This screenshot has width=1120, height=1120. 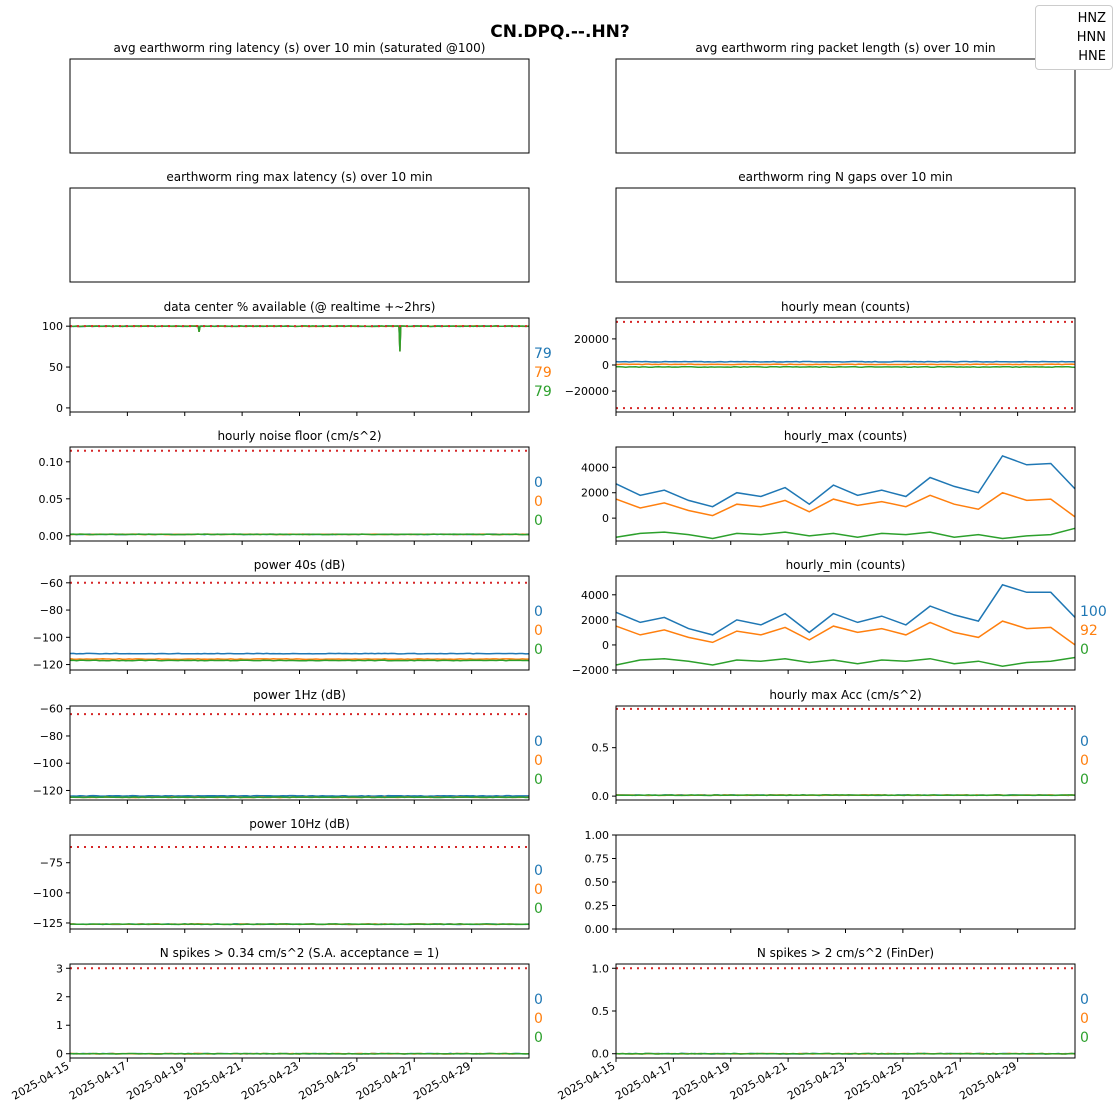 What do you see at coordinates (385, 1080) in the screenshot?
I see `x-tick-label: 2025-04-27` at bounding box center [385, 1080].